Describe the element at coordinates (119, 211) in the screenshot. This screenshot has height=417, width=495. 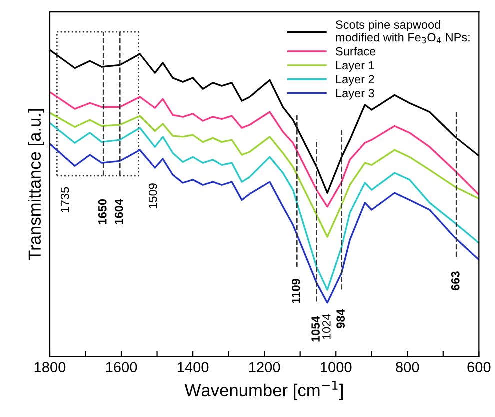
I see `ref-line-label: 1604` at that location.